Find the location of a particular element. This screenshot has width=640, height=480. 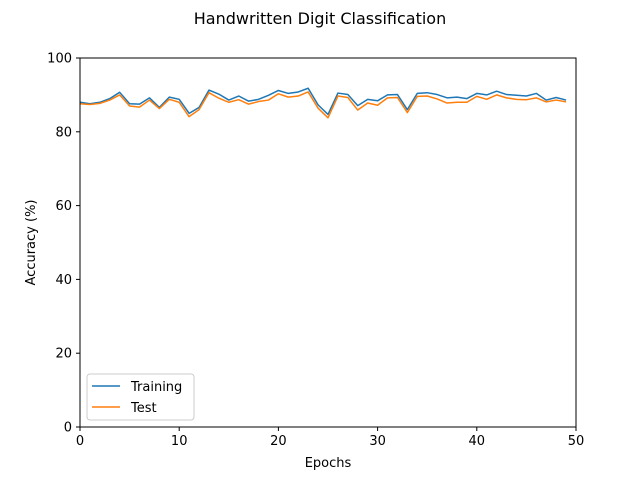

y-tick-label: 20 is located at coordinates (63, 354).